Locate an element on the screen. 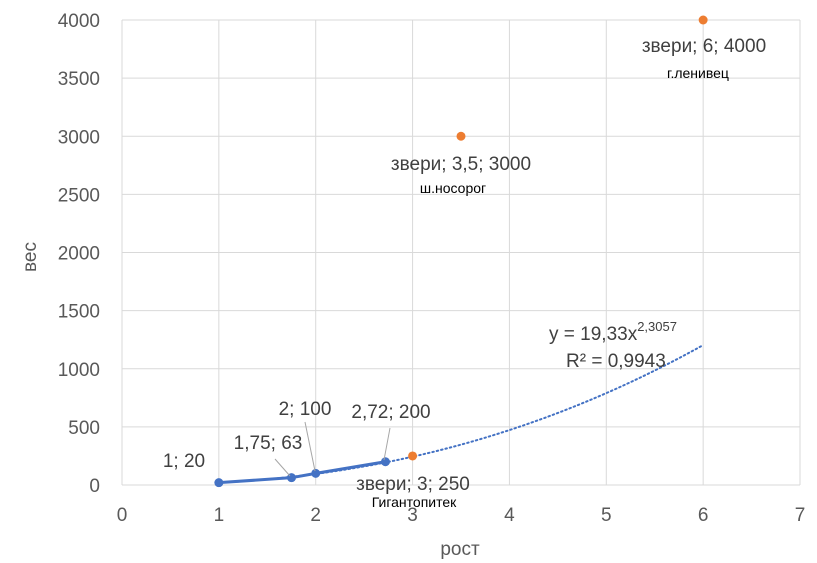 The width and height of the screenshot is (817, 563). y-tick-label: 2500 is located at coordinates (79, 195).